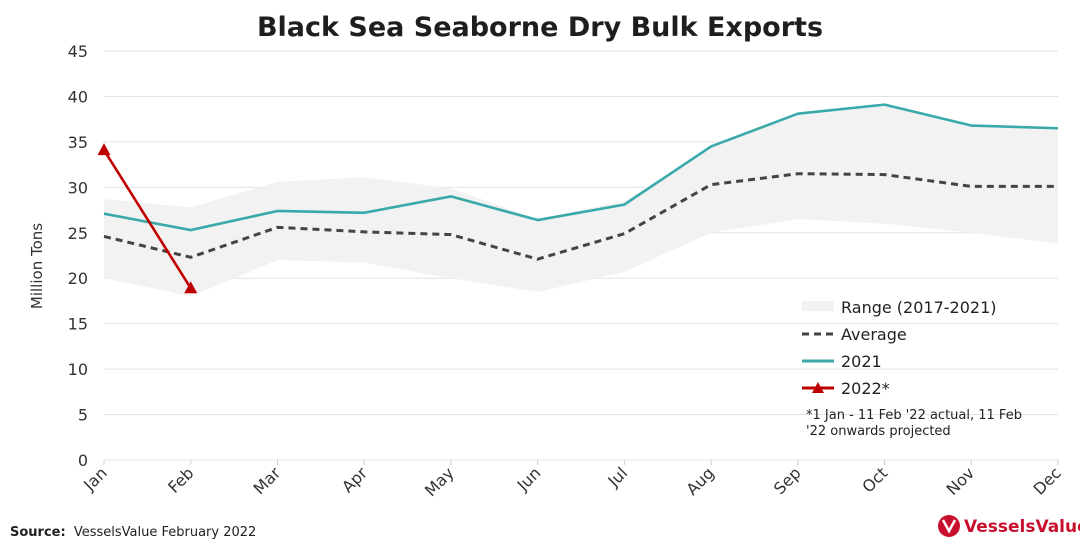 This screenshot has height=544, width=1080. What do you see at coordinates (874, 479) in the screenshot?
I see `x-tick-label: Oct` at bounding box center [874, 479].